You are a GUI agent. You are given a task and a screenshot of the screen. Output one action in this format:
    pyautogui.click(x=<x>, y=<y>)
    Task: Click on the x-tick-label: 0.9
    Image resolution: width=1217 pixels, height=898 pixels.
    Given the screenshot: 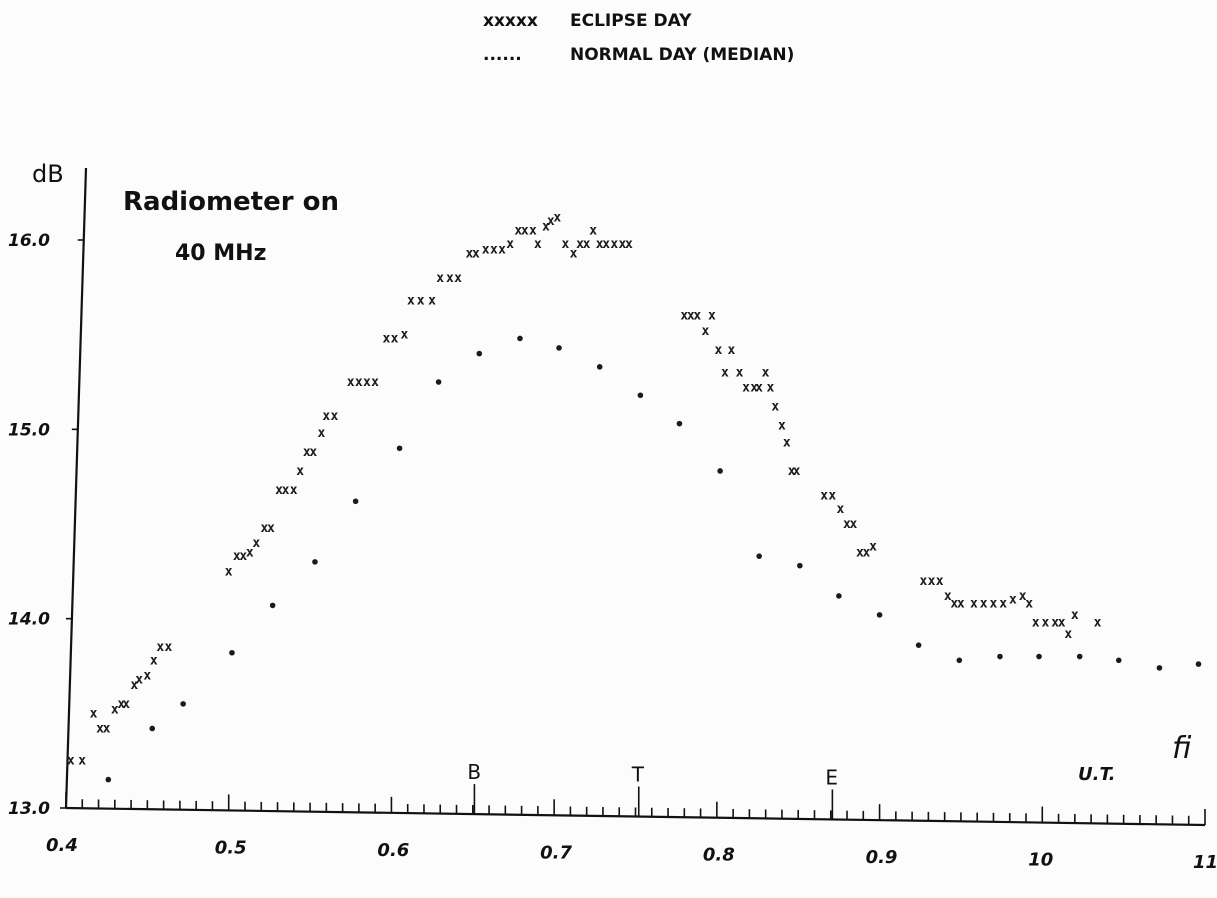 What is the action you would take?
    pyautogui.click(x=882, y=857)
    